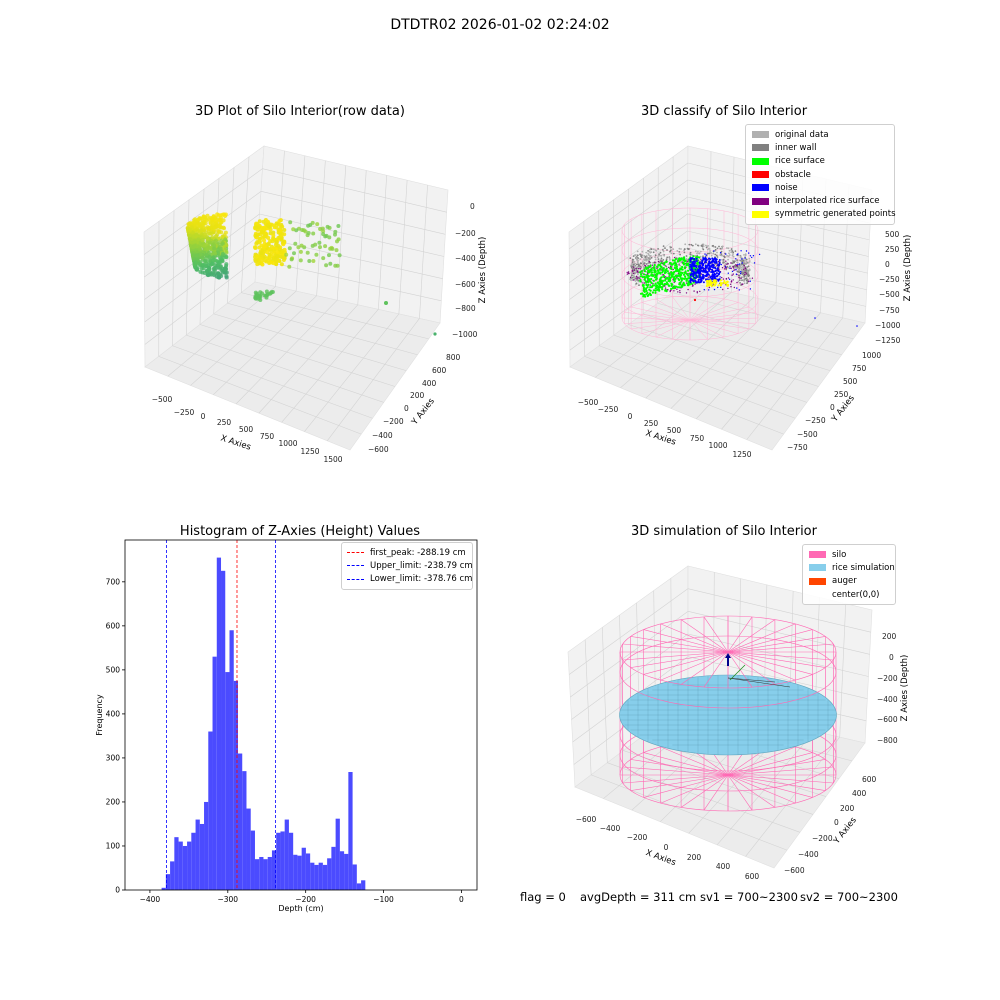  What do you see at coordinates (267, 436) in the screenshot?
I see `panel1-x-tick: 750` at bounding box center [267, 436].